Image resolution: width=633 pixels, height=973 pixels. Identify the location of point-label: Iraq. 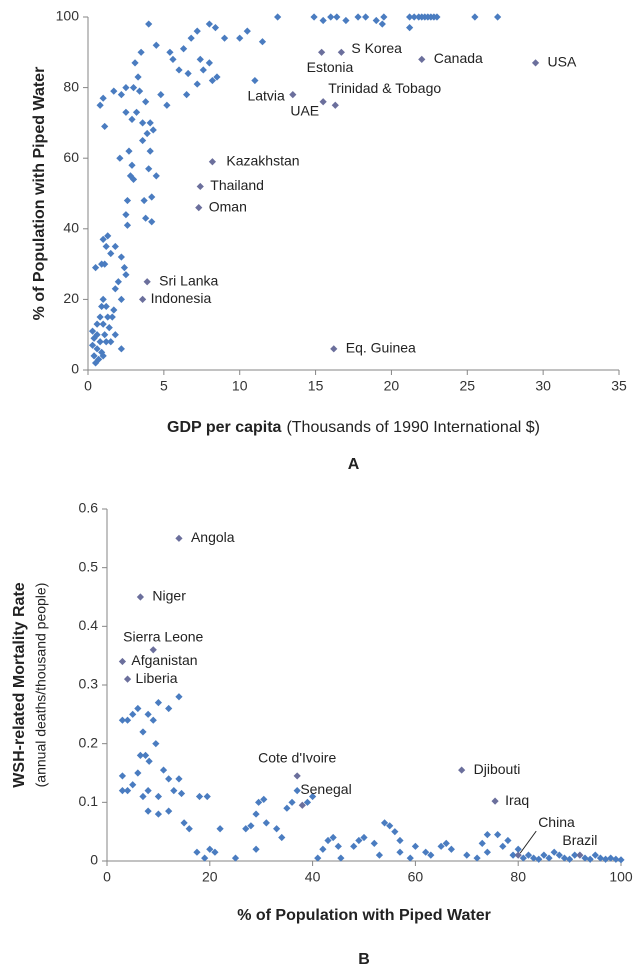
(517, 800).